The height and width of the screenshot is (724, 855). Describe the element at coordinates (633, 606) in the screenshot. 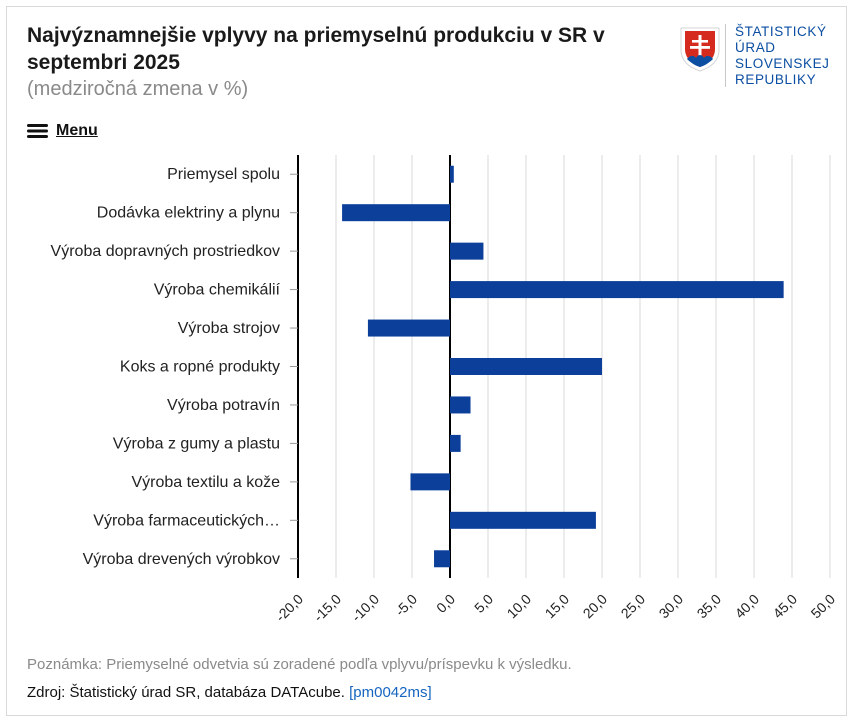

I see `x-tick-label: 25,0` at that location.